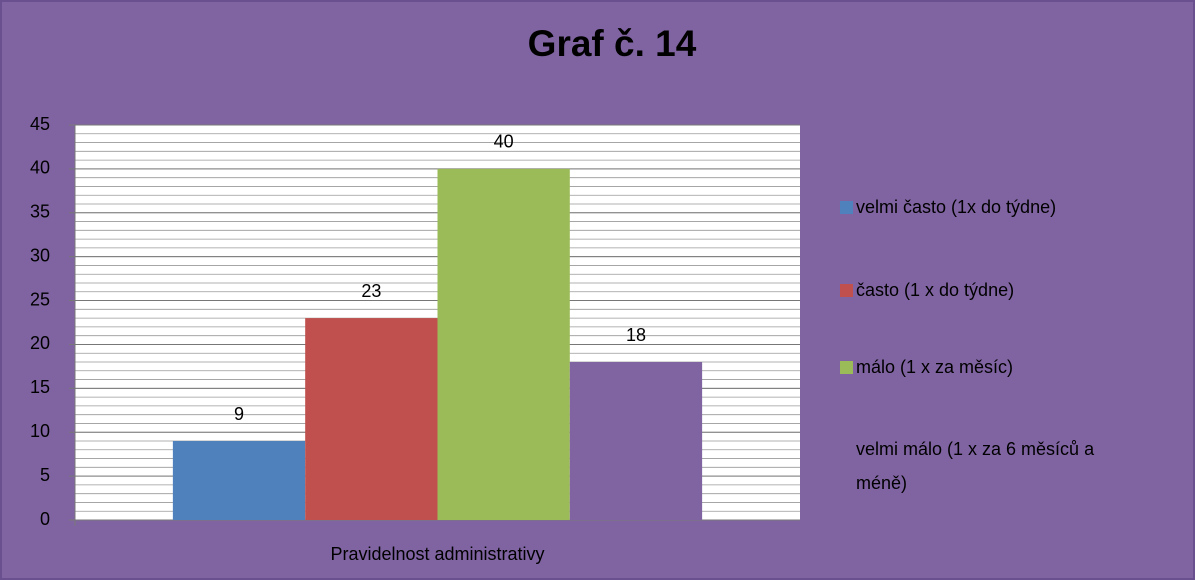 The image size is (1195, 580). I want to click on y-tick-label: 30, so click(40, 255).